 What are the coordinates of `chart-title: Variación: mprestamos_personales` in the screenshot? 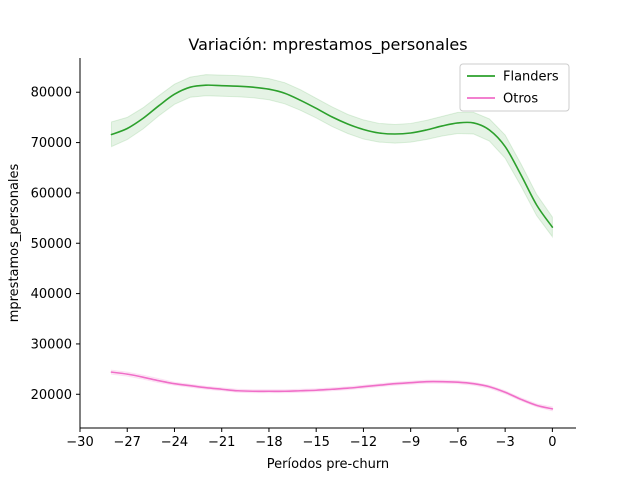 It's located at (327, 45).